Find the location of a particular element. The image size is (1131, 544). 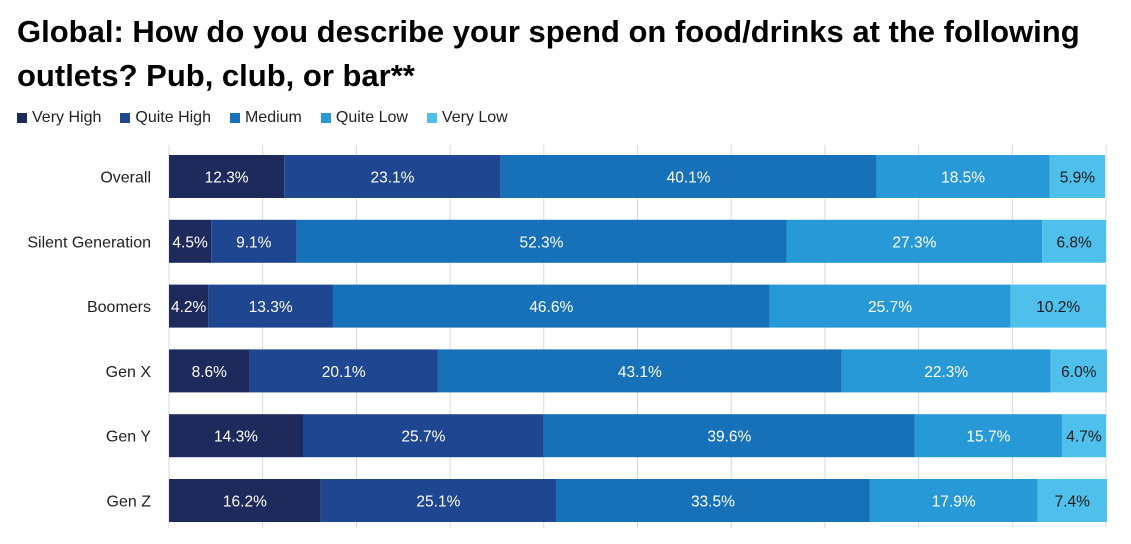

legend-item-very-low: Very Low is located at coordinates (467, 118).